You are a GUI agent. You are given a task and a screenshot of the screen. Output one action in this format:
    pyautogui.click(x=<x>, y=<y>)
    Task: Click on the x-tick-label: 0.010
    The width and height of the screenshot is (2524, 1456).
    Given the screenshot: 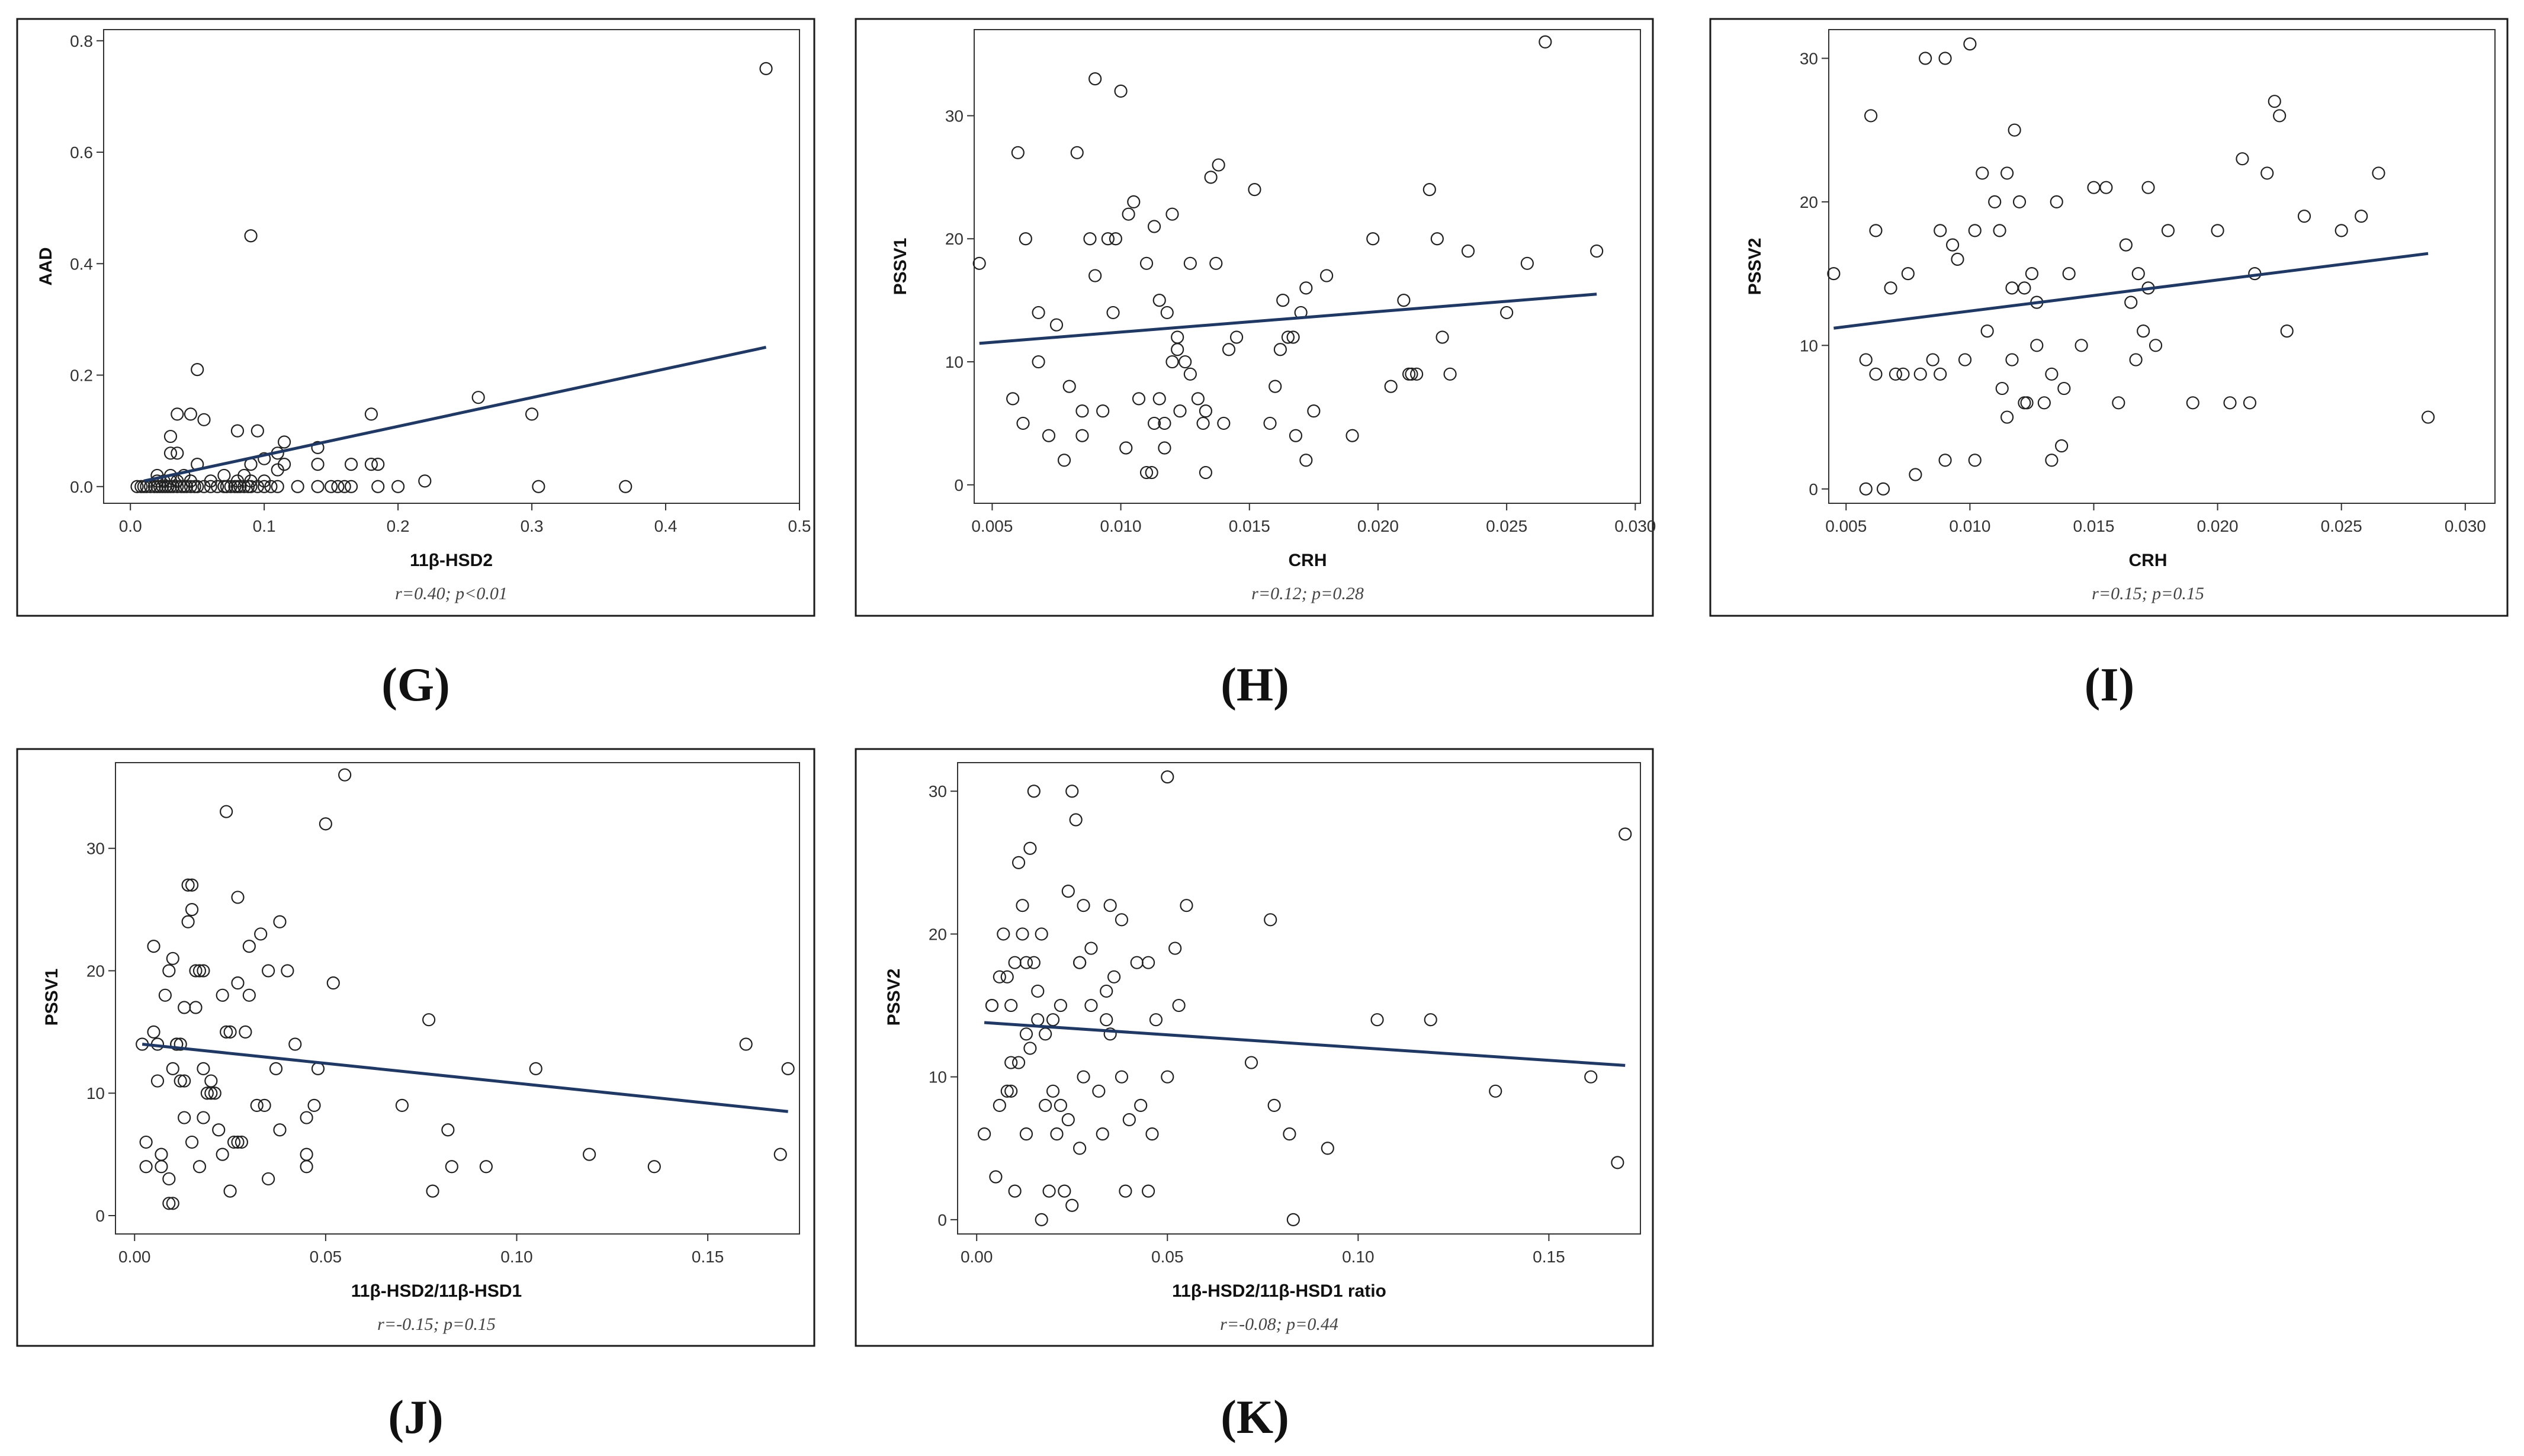 What is the action you would take?
    pyautogui.click(x=1969, y=526)
    